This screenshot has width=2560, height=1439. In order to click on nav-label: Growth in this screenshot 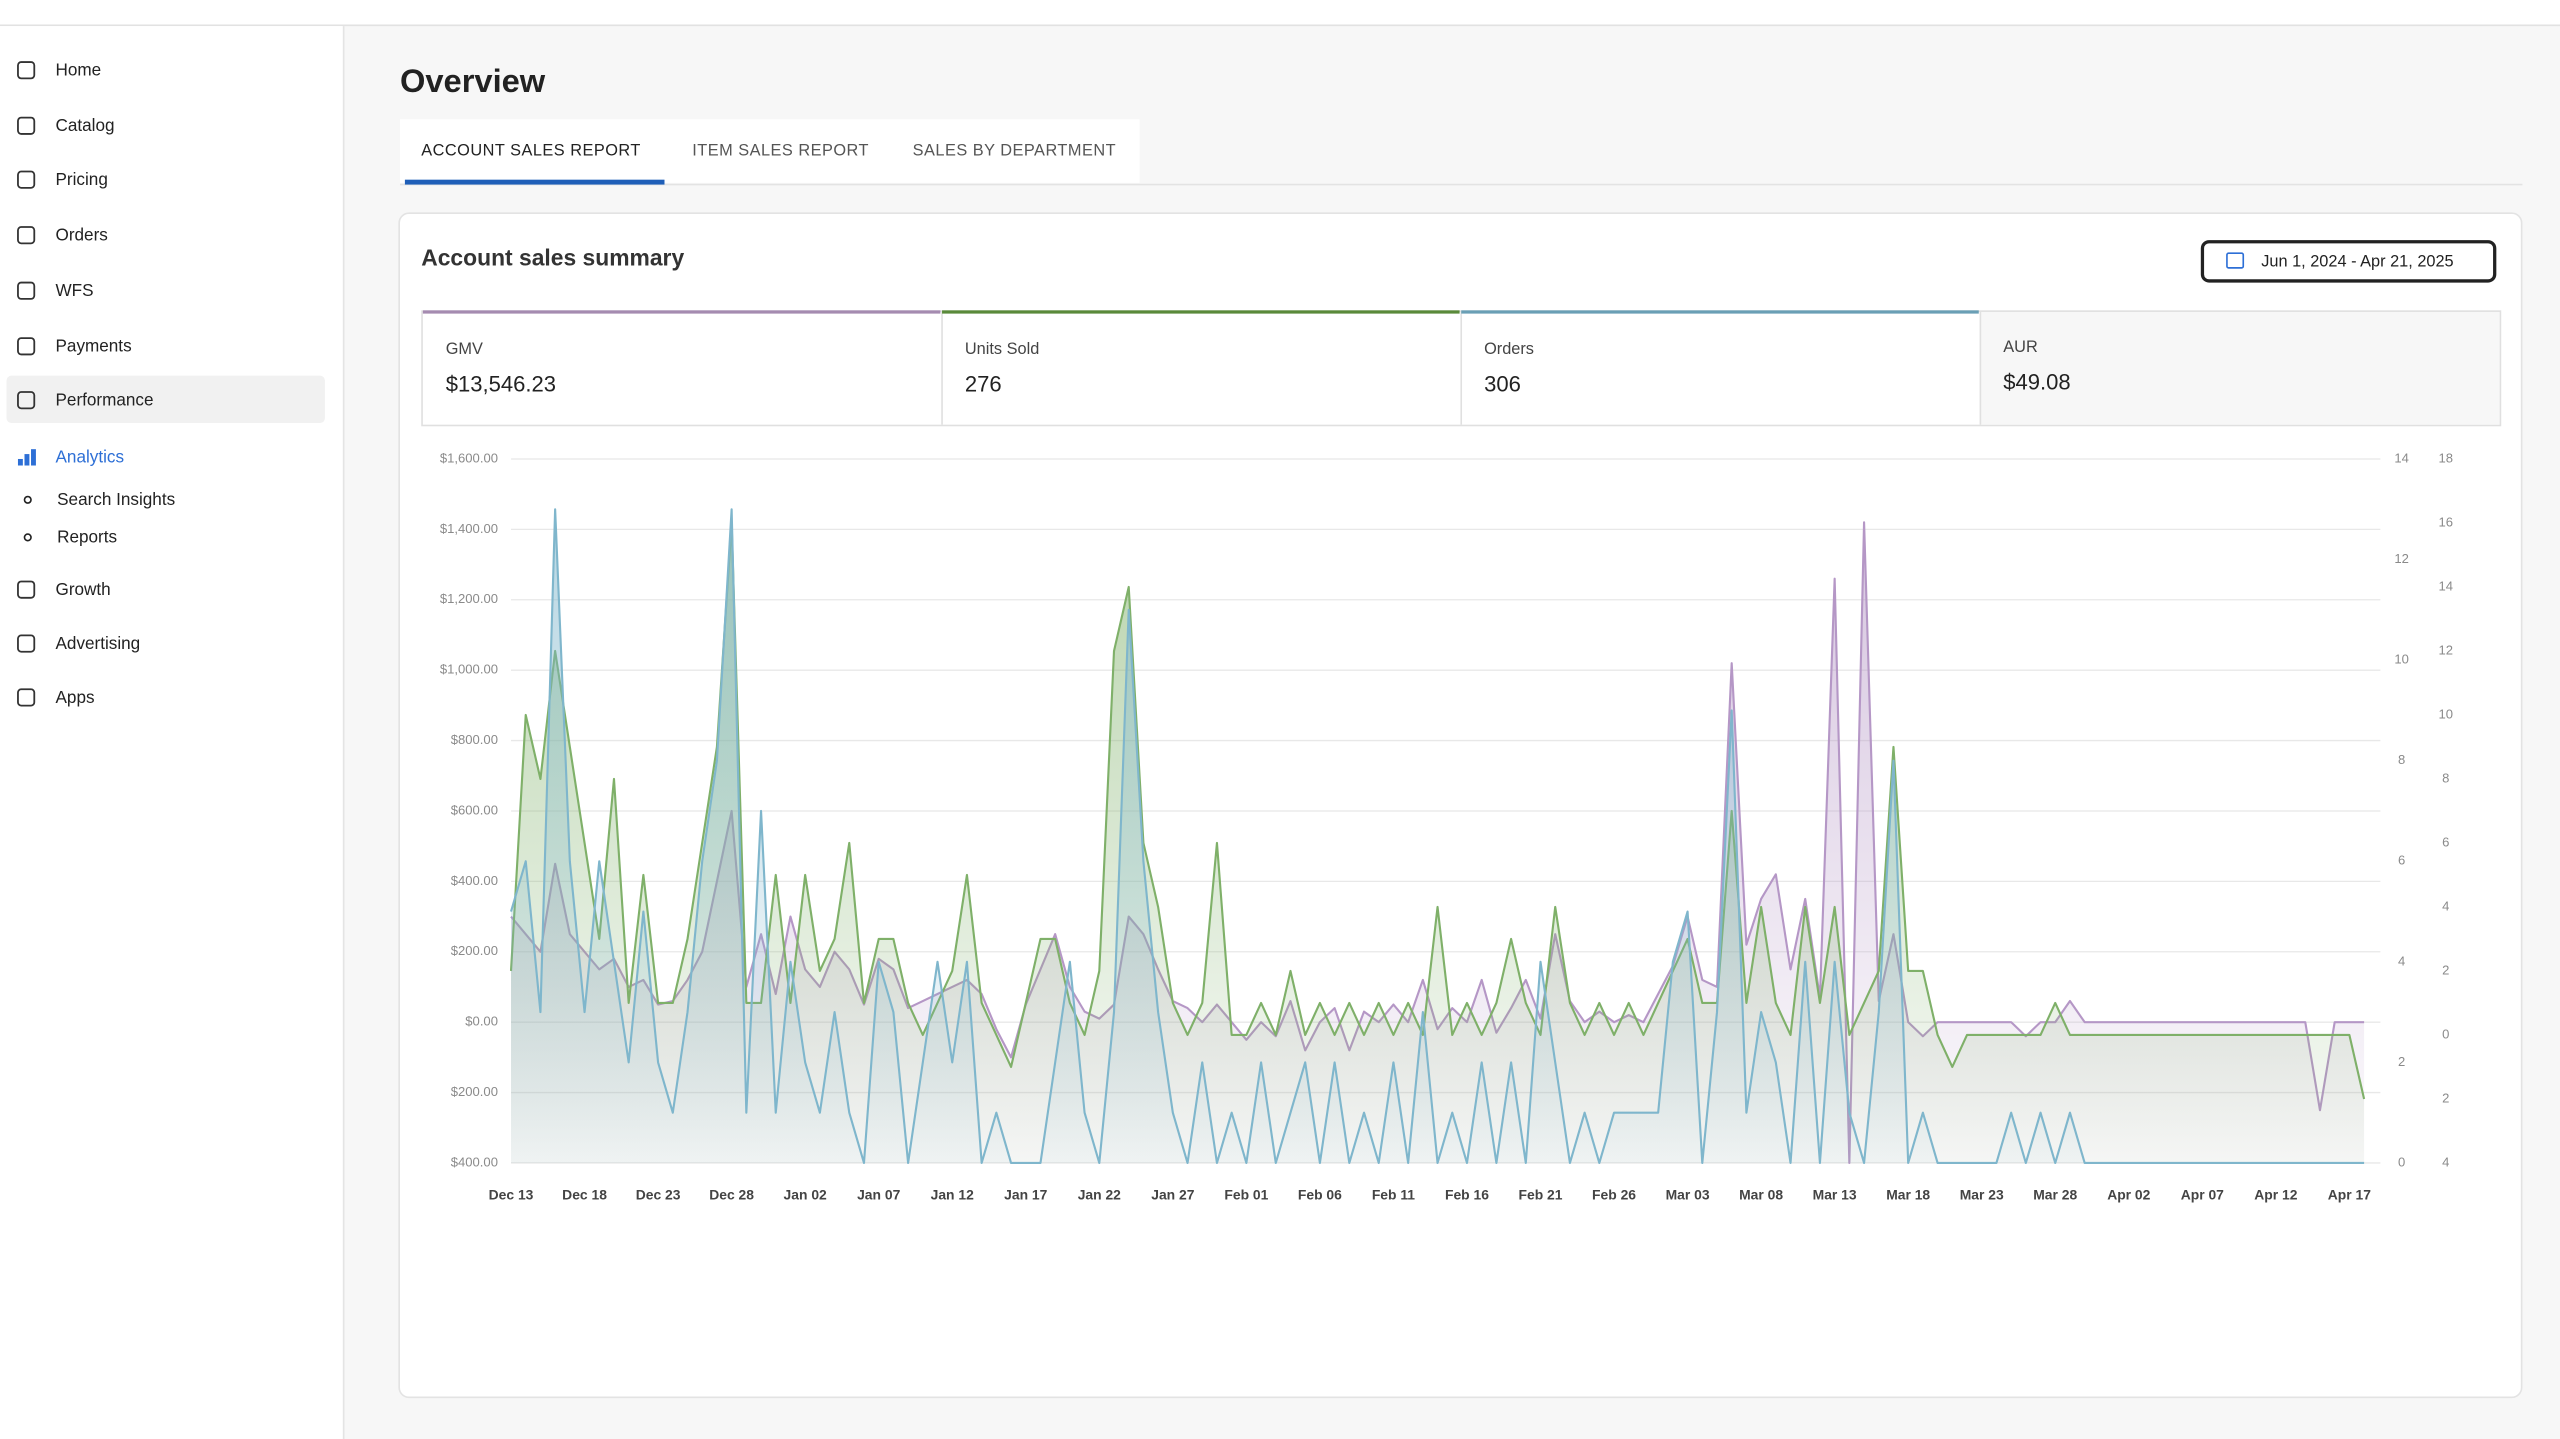, I will do `click(83, 589)`.